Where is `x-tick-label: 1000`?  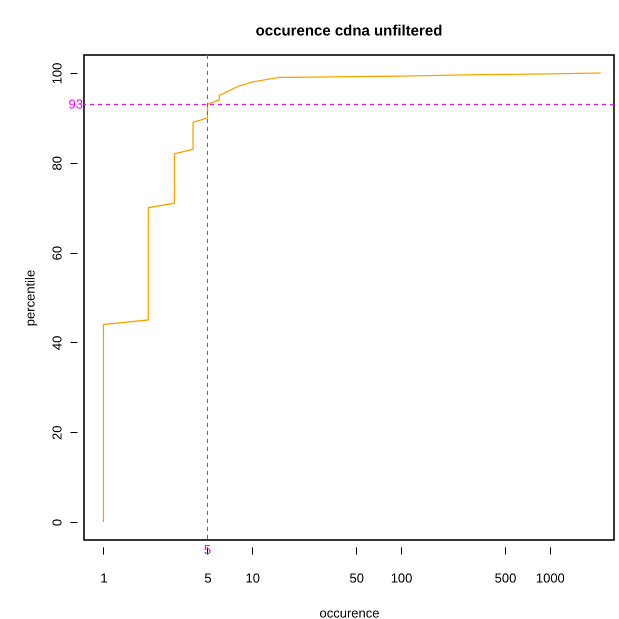 x-tick-label: 1000 is located at coordinates (550, 578).